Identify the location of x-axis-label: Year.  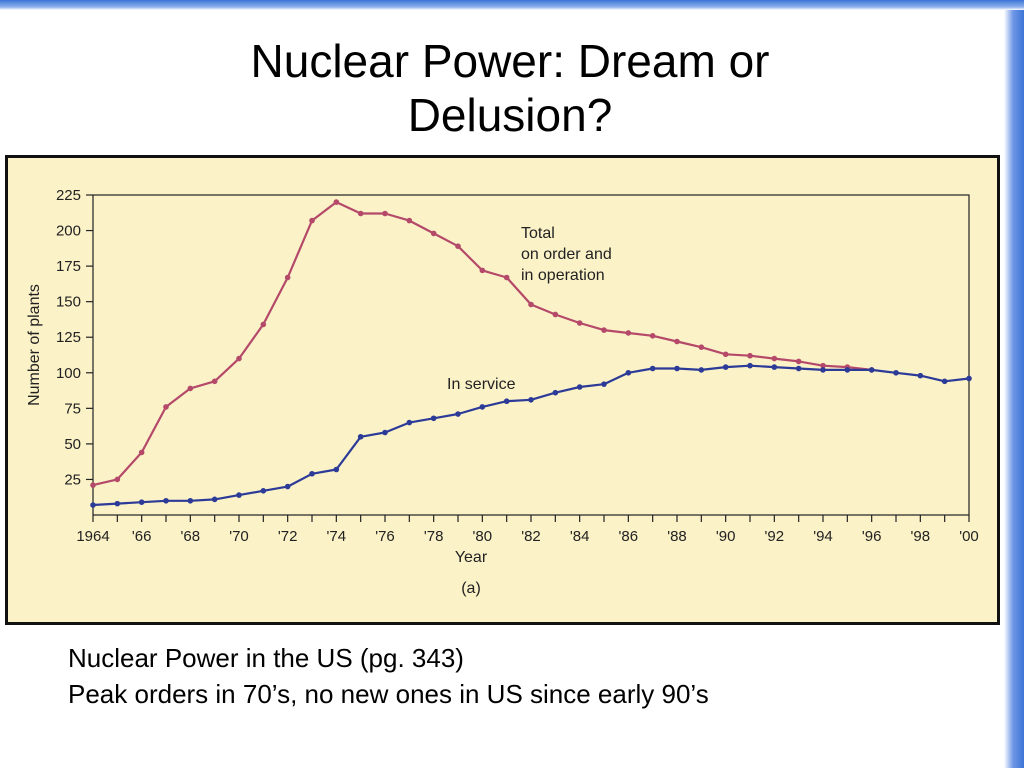
(471, 557).